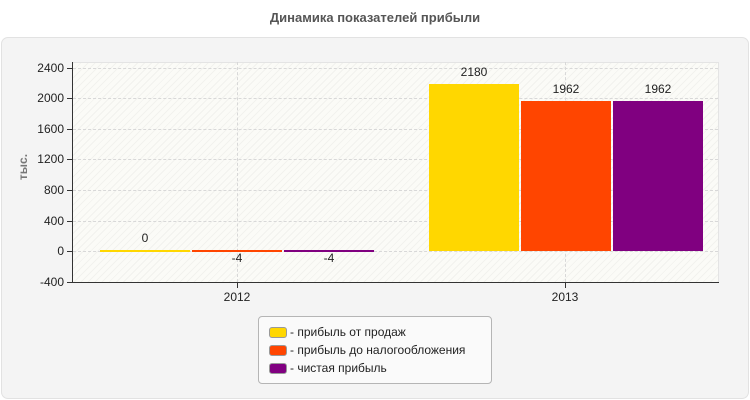  What do you see at coordinates (145, 238) in the screenshot?
I see `value-label: 0` at bounding box center [145, 238].